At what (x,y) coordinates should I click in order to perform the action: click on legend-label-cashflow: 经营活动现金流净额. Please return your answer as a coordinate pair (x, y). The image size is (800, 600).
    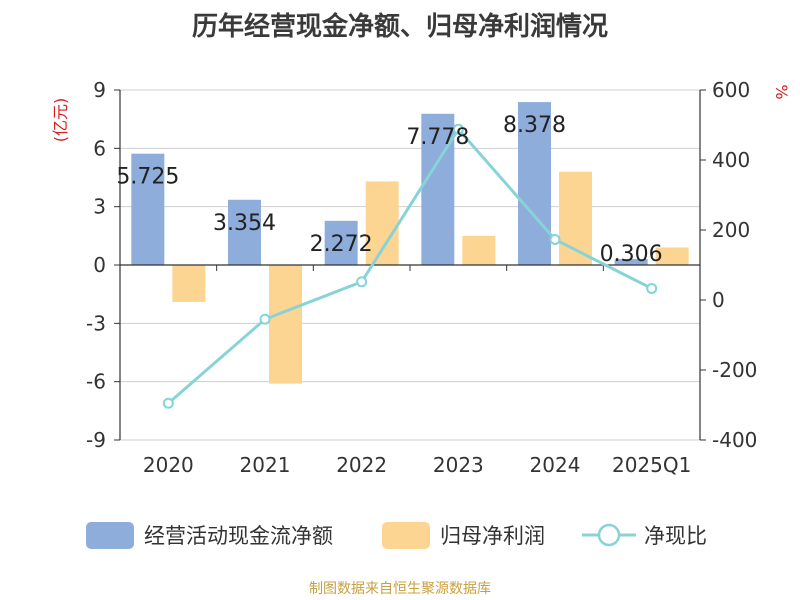
    Looking at the image, I should click on (238, 536).